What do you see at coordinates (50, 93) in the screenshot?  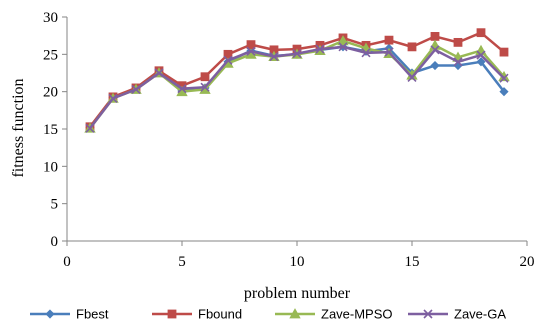 I see `y-tick-label: 20` at bounding box center [50, 93].